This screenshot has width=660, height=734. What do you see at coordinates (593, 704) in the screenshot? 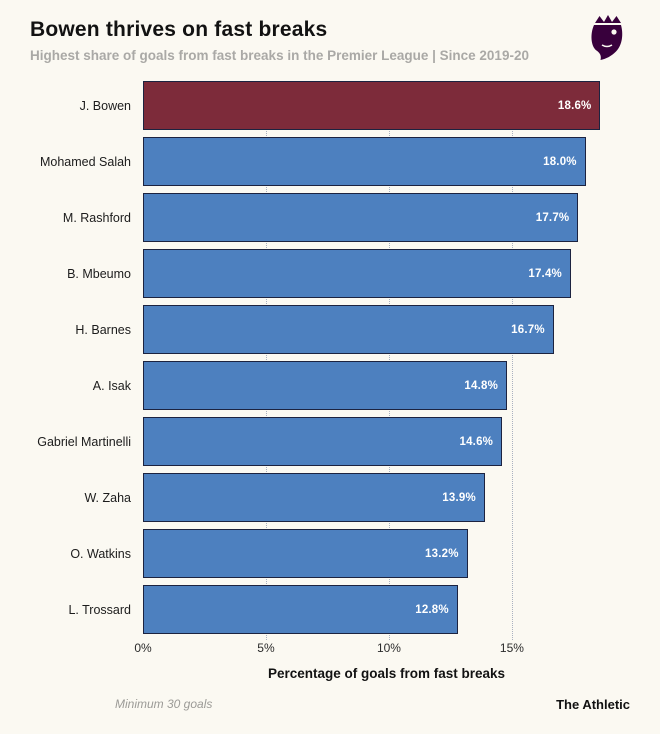
I see `brand-logo: The Athletic` at bounding box center [593, 704].